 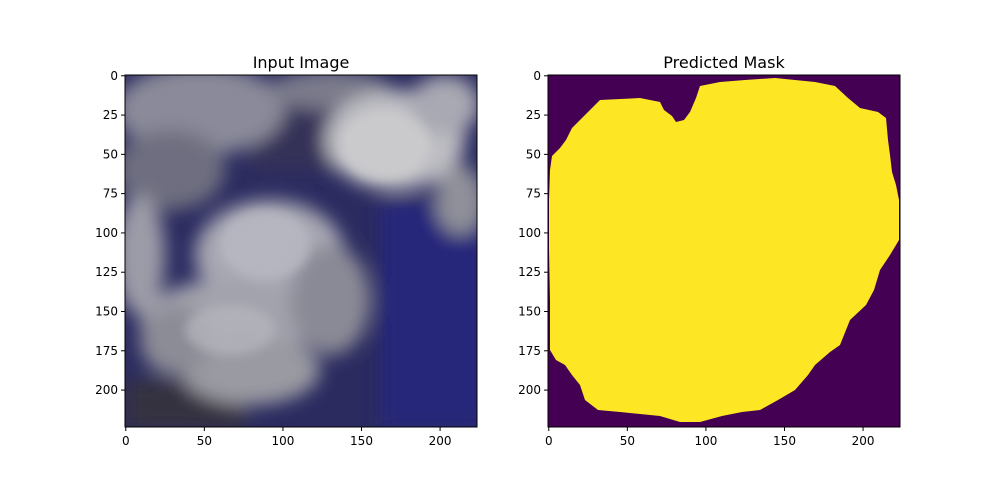 I want to click on input-image-title: Input Image, so click(x=301, y=62).